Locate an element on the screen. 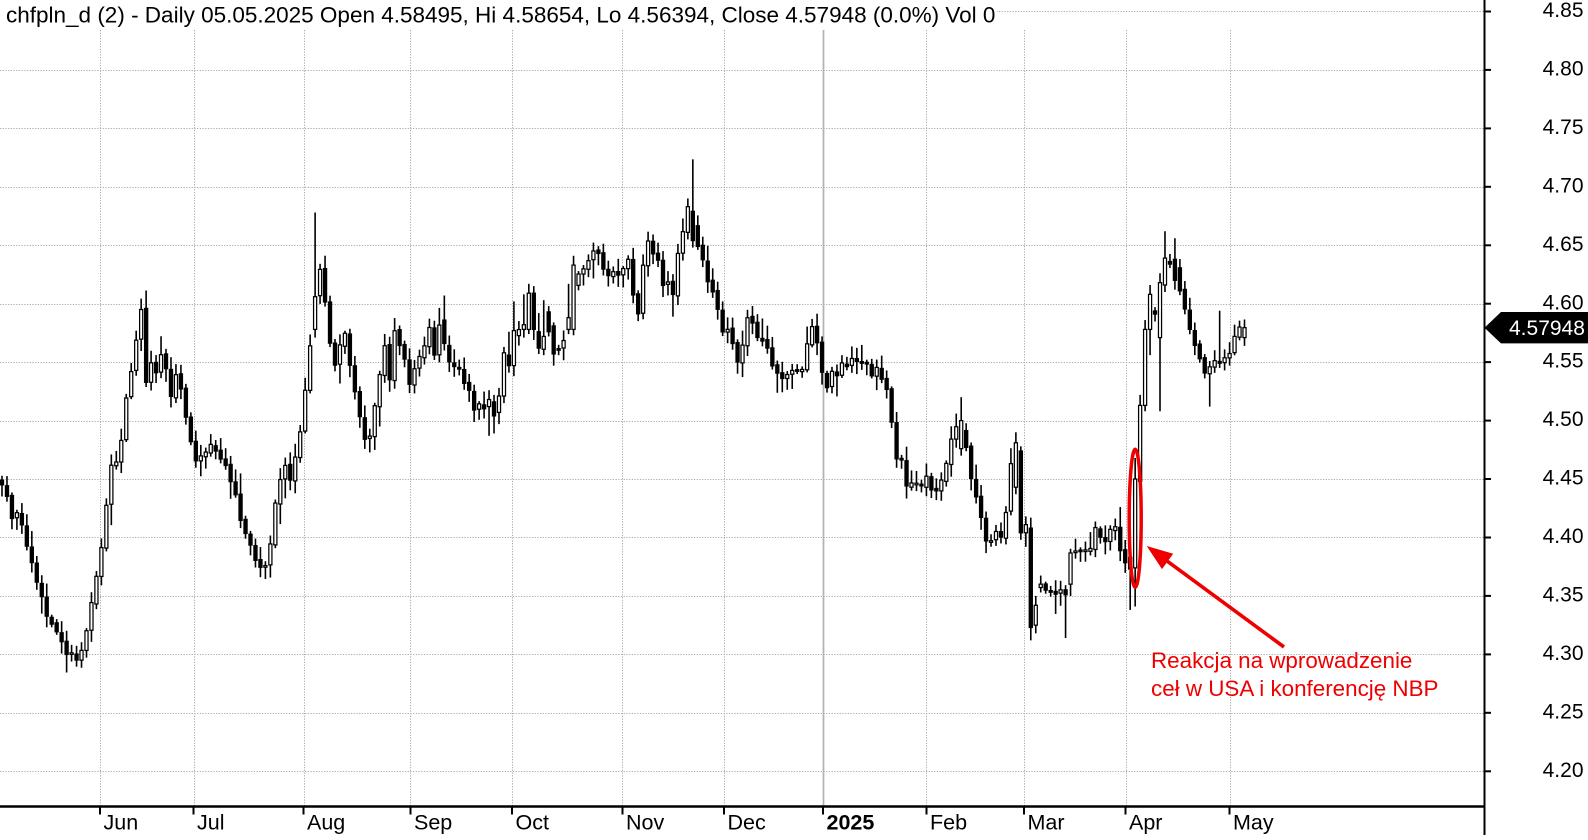 The width and height of the screenshot is (1588, 840). svg-text: Sep is located at coordinates (433, 823).